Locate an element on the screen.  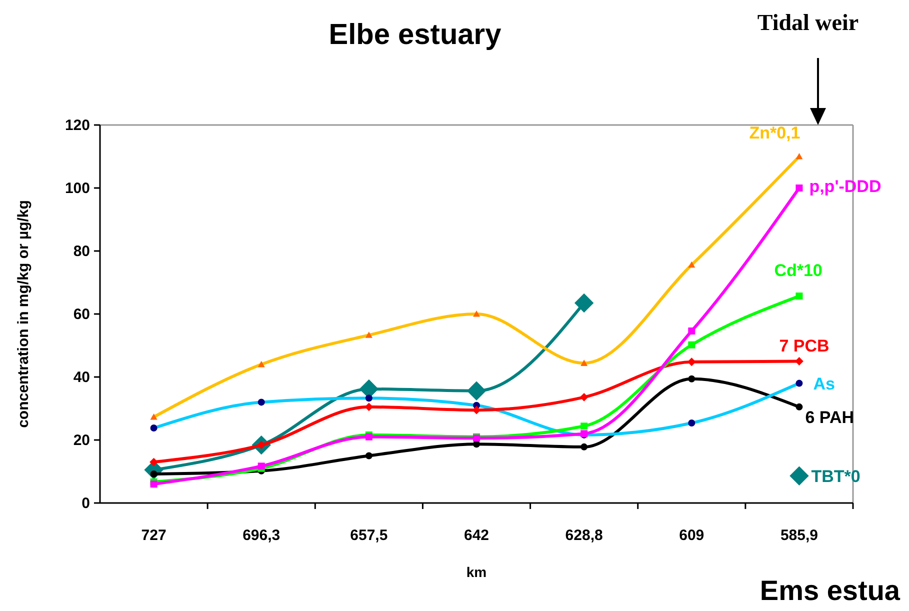
legend-label: TBT*0 is located at coordinates (835, 476).